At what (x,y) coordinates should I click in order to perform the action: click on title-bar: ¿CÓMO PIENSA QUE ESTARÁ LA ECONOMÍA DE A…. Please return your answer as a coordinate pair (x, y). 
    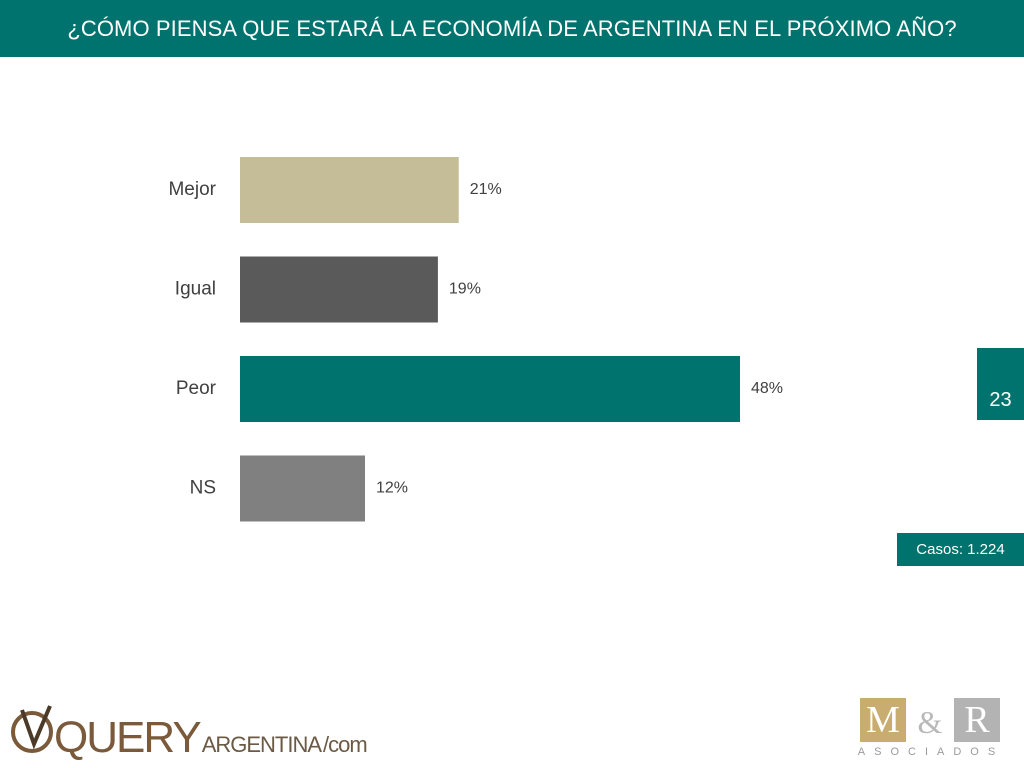
    Looking at the image, I should click on (512, 28).